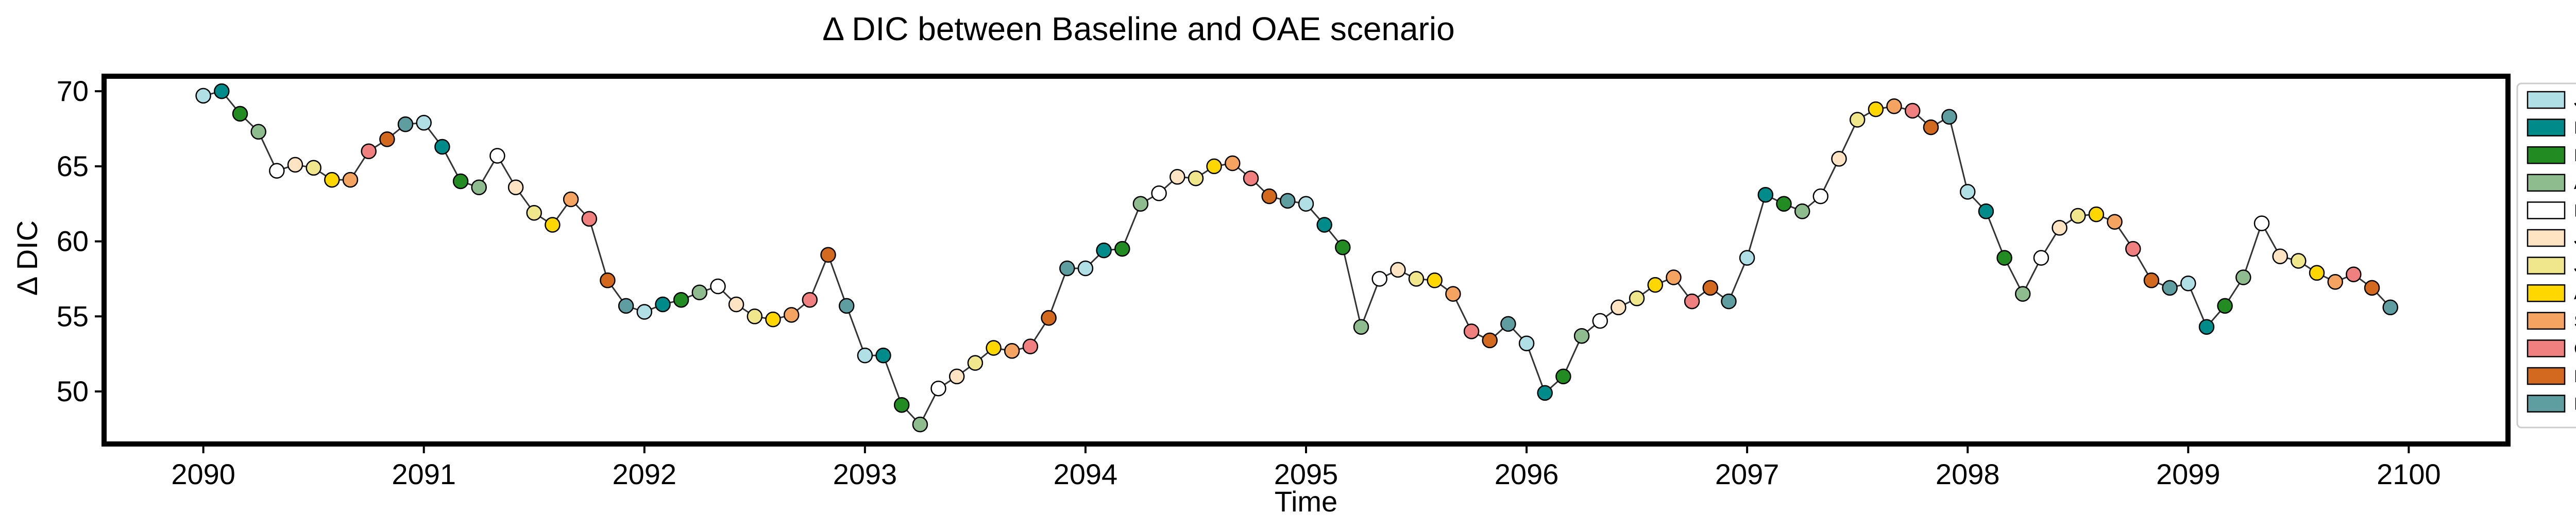 The width and height of the screenshot is (2576, 530). What do you see at coordinates (73, 91) in the screenshot?
I see `y-tick-label: 70` at bounding box center [73, 91].